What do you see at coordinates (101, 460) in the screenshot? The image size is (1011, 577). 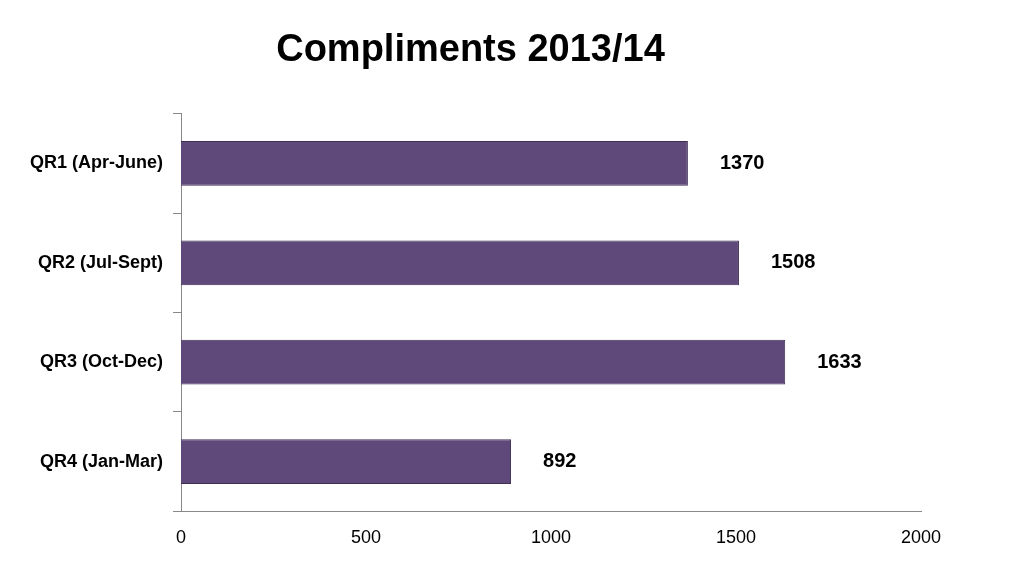 I see `y-tick-label: QR4 (Jan-Mar)` at bounding box center [101, 460].